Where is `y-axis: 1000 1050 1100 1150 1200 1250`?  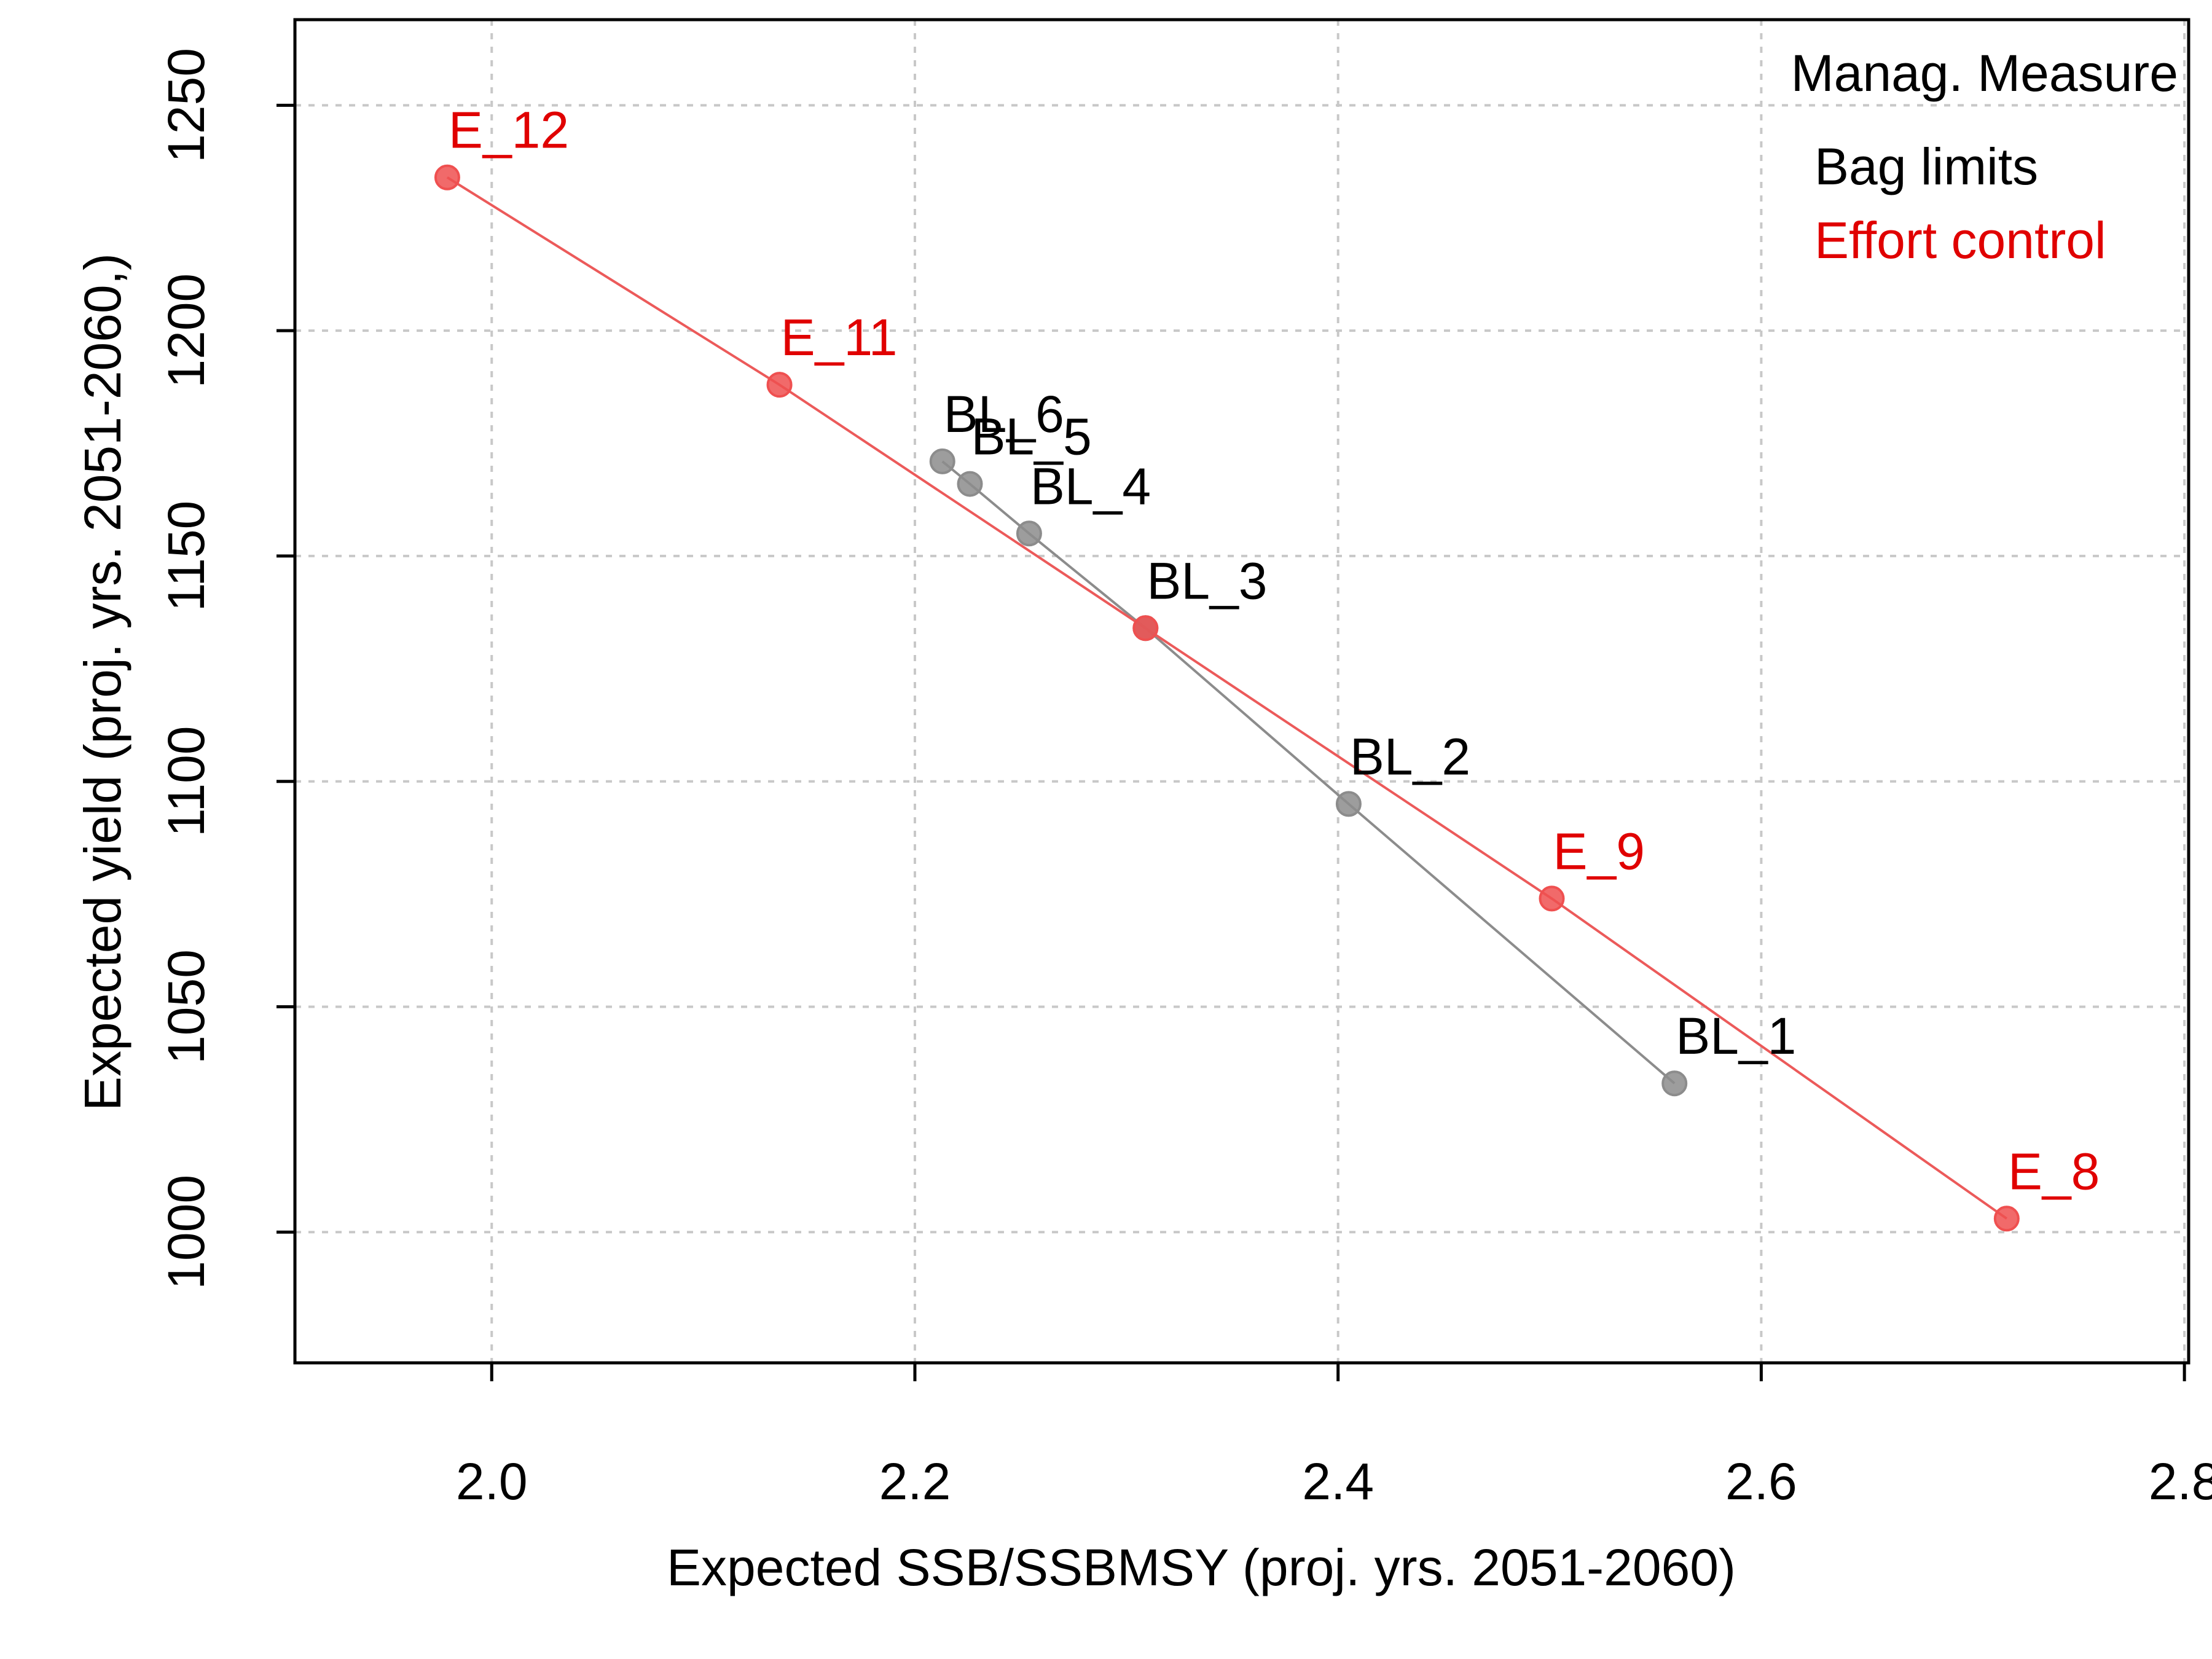 y-axis: 1000 1050 1100 1150 1200 1250 is located at coordinates (226, 669).